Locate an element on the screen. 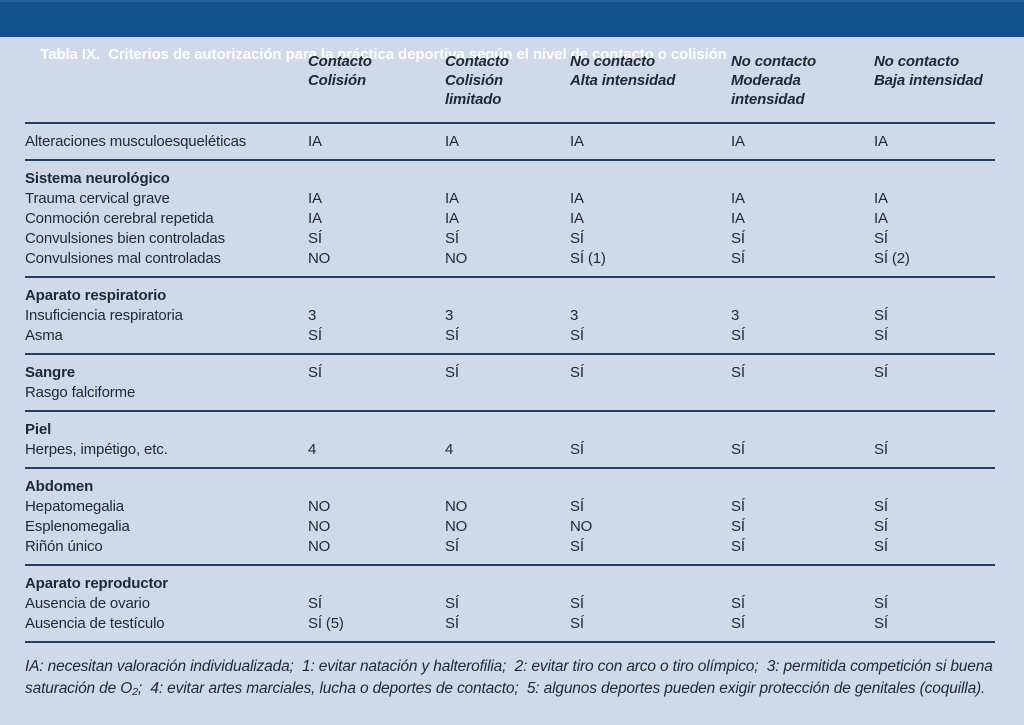 This screenshot has height=725, width=1024. table-row: Rasgo falciforme is located at coordinates (510, 393).